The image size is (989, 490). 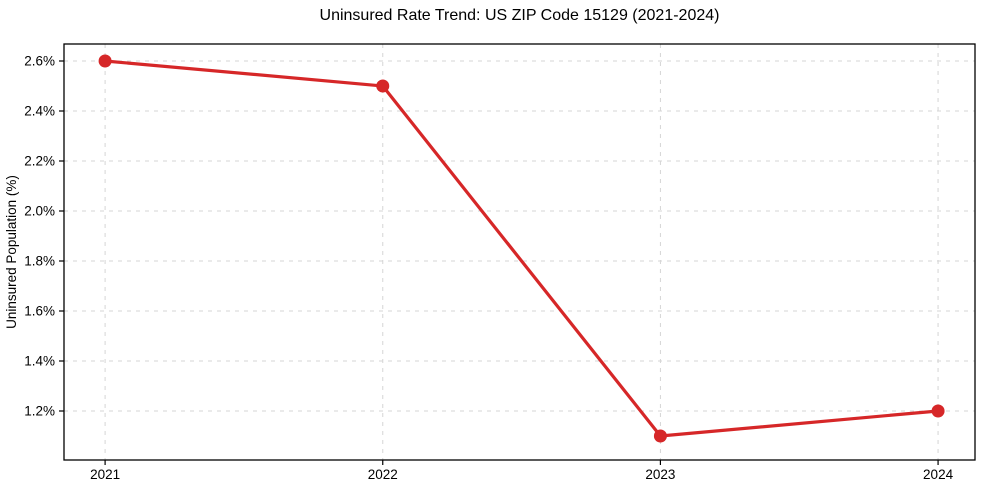 I want to click on y-tick-label: 2.2%, so click(x=39, y=161).